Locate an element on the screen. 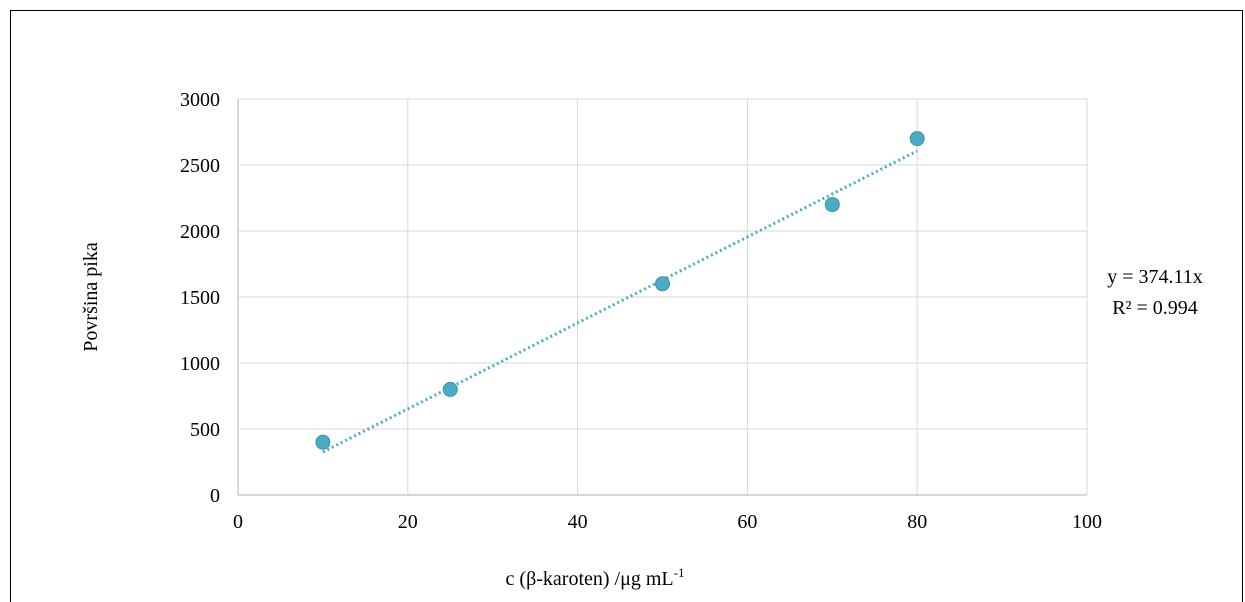 This screenshot has height=602, width=1245. x-tick-label: 20 is located at coordinates (408, 522).